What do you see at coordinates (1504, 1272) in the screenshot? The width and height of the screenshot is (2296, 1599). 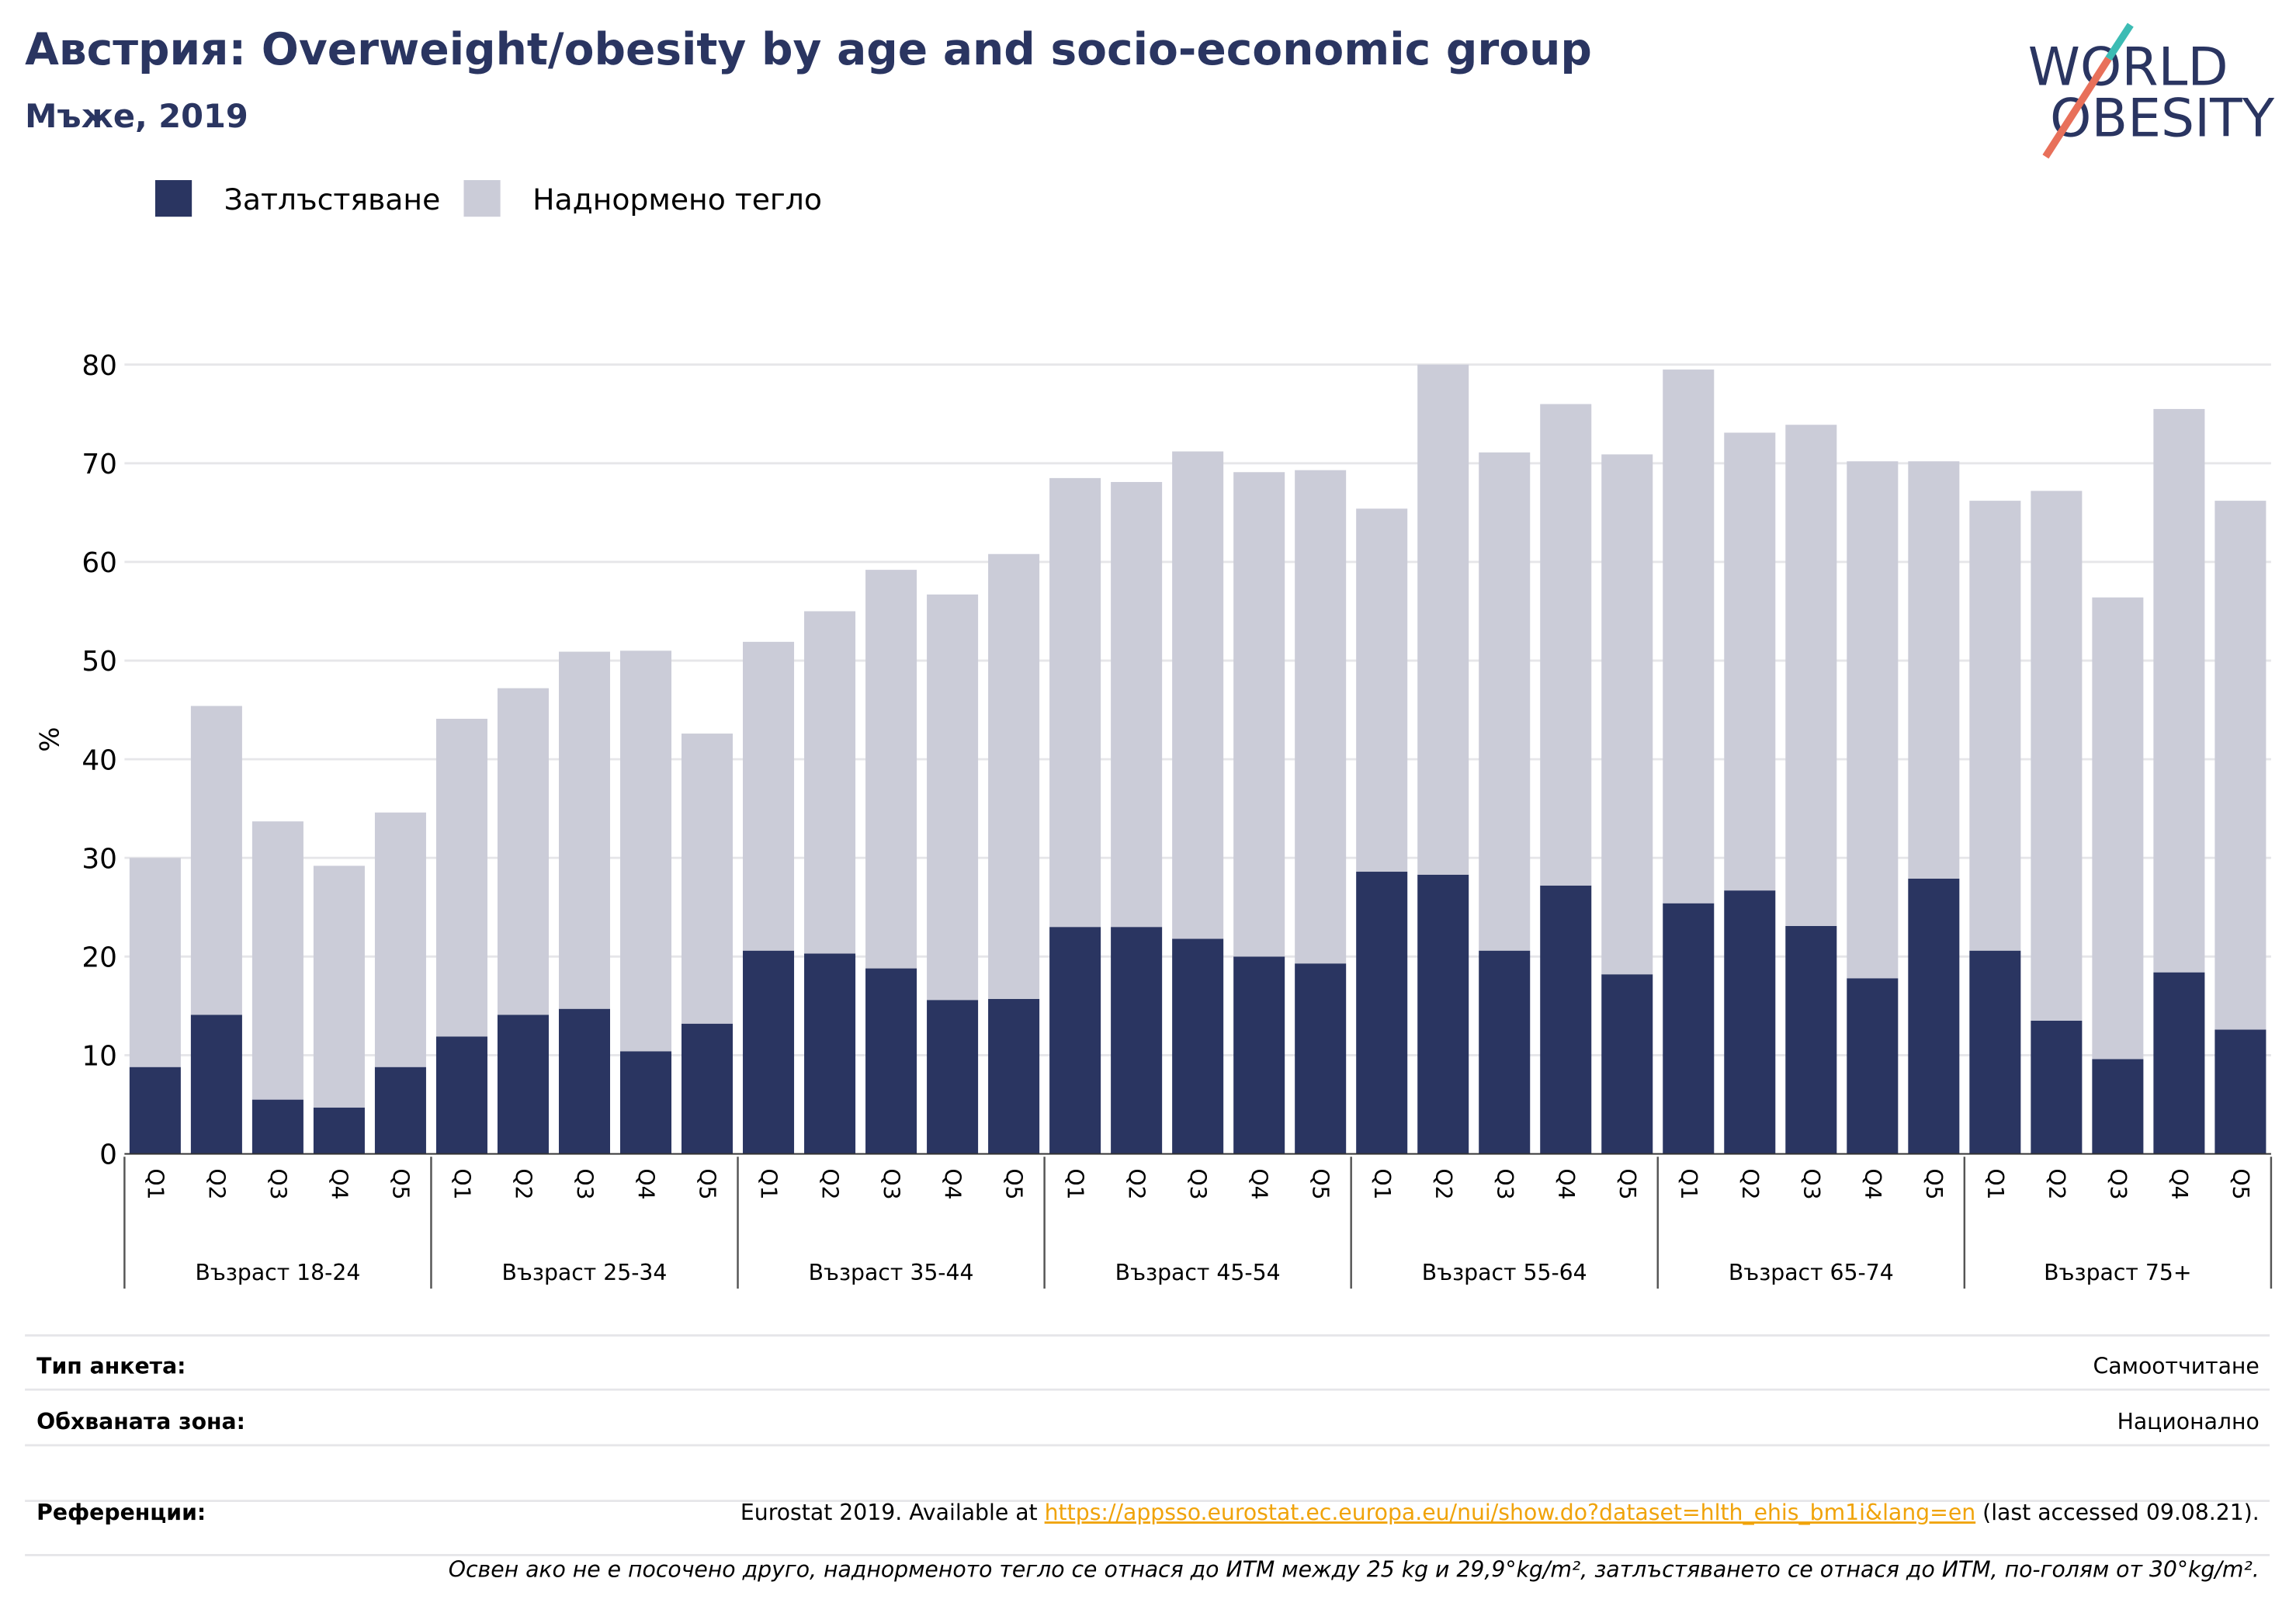 I see `group-label: Възраст 55-64` at bounding box center [1504, 1272].